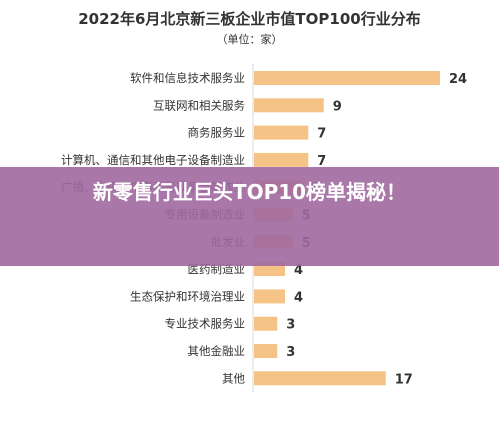 This screenshot has height=437, width=499. I want to click on chart-subtitle: （单位：家）, so click(249, 39).